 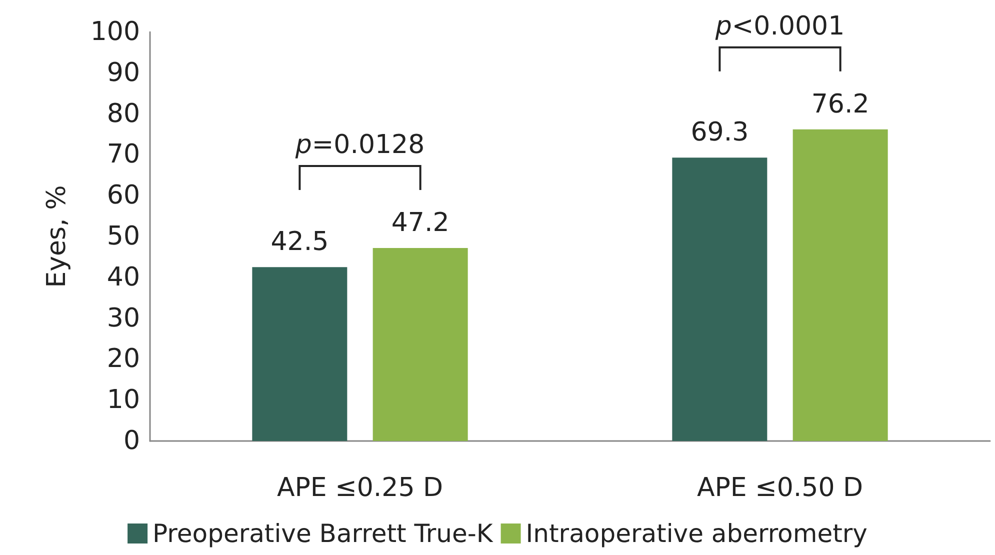 What do you see at coordinates (359, 145) in the screenshot?
I see `annotation: p=0.0128` at bounding box center [359, 145].